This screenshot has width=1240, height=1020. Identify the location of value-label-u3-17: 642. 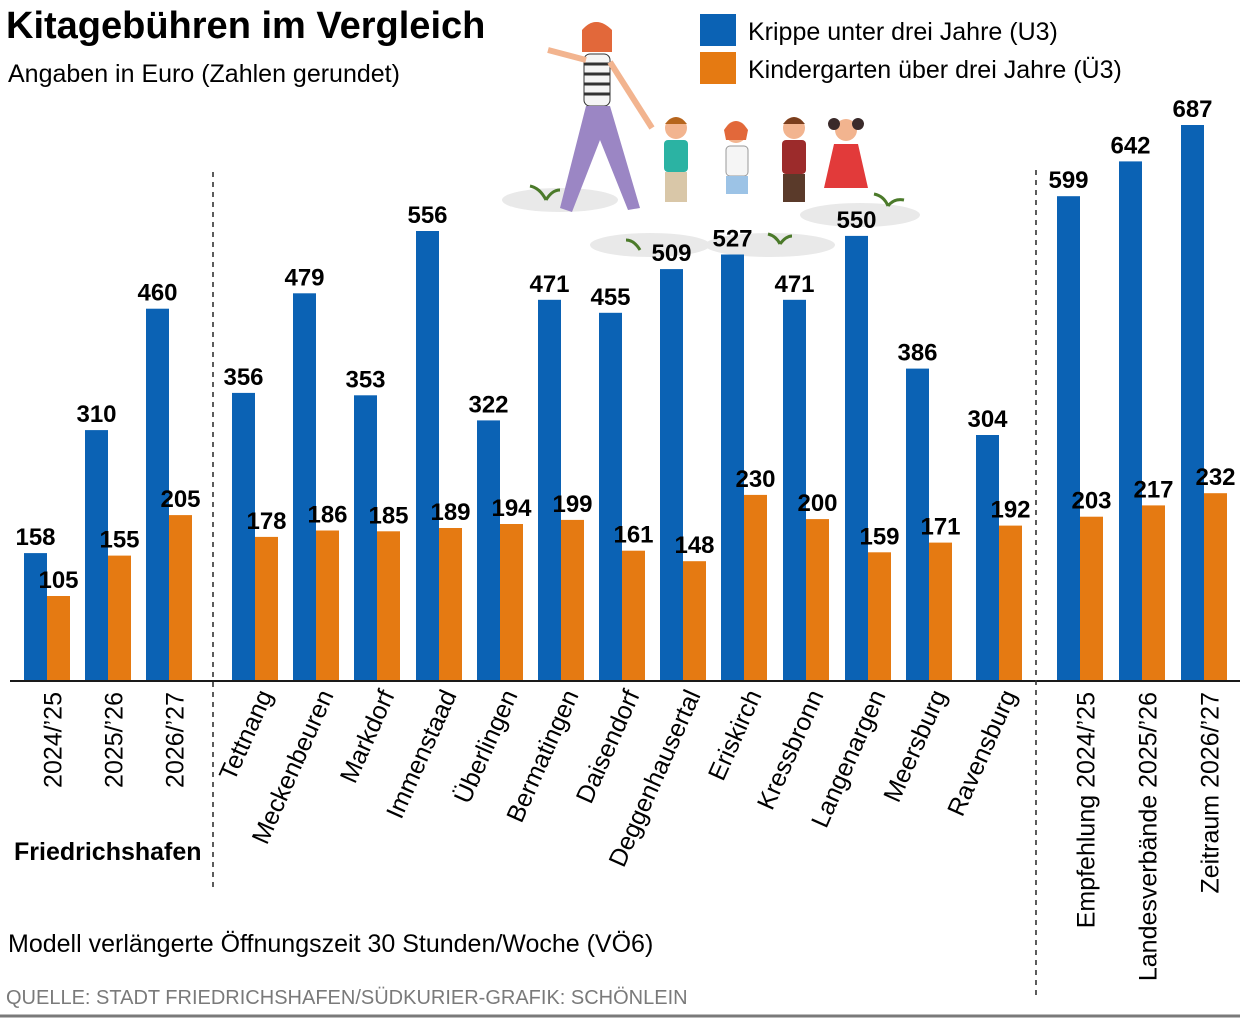
(1130, 145).